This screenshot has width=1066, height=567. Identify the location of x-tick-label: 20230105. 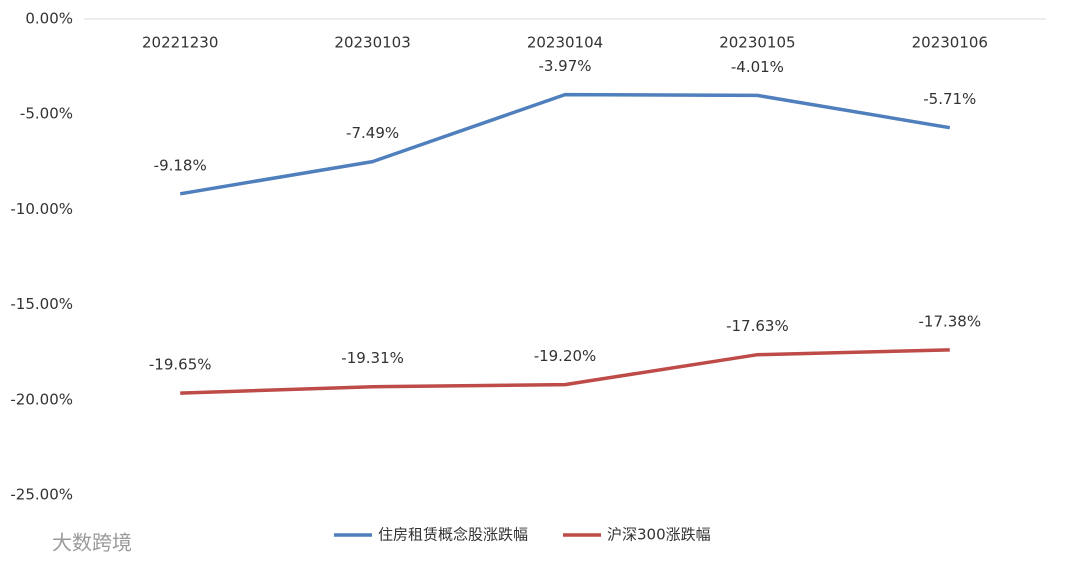
(757, 43).